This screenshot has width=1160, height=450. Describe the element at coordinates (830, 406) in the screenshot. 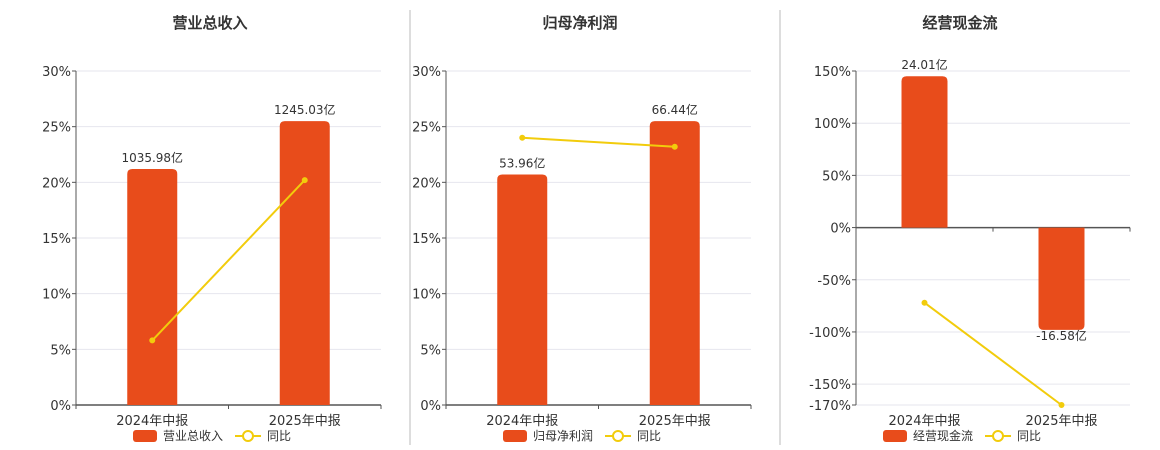

I see `y-tick-label: -170%` at that location.